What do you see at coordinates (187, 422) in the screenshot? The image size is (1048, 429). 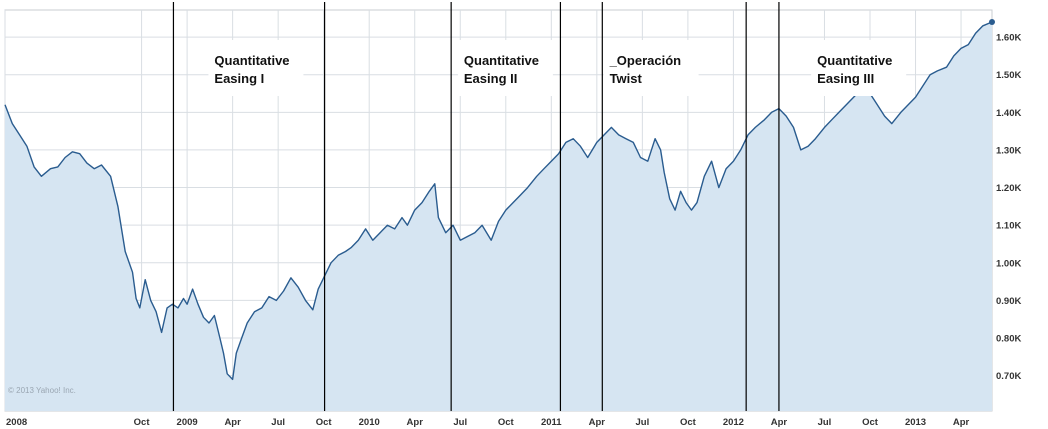 I see `x-tick-label: 2009` at bounding box center [187, 422].